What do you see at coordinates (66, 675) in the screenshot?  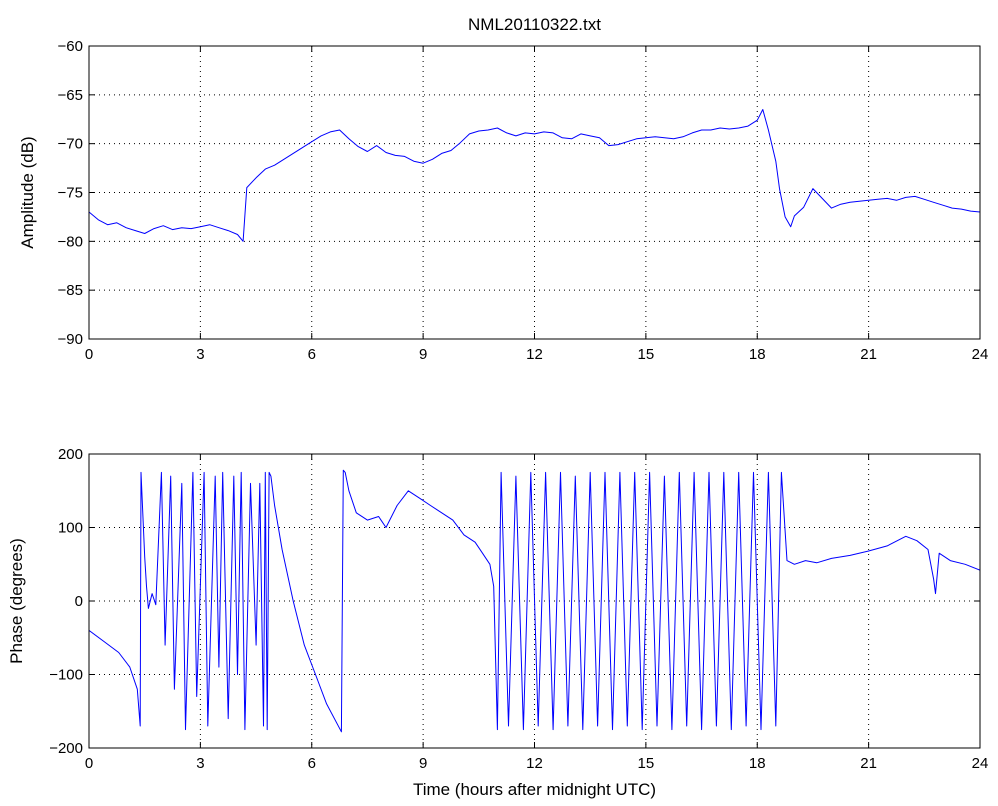 I see `phase-y-tick-label: −100` at bounding box center [66, 675].